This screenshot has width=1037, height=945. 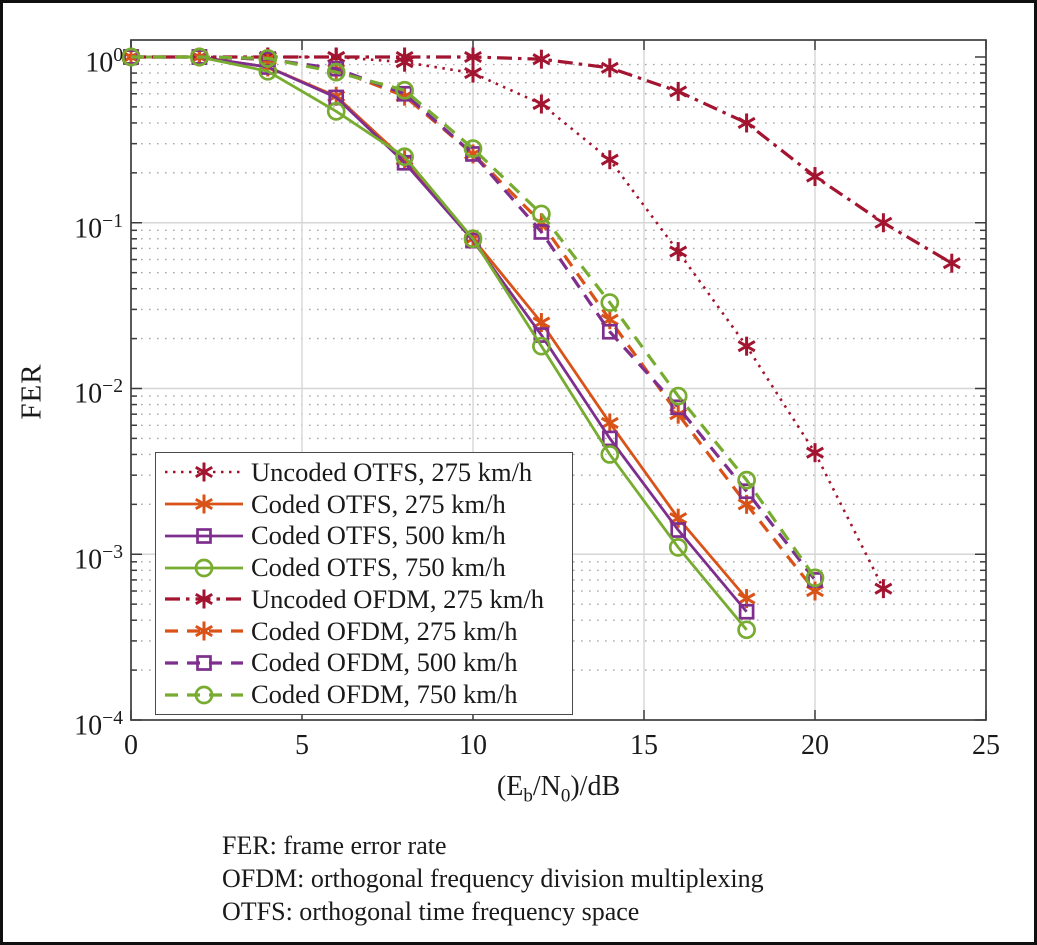 I want to click on x-tick-label-5: 5, so click(x=302, y=745).